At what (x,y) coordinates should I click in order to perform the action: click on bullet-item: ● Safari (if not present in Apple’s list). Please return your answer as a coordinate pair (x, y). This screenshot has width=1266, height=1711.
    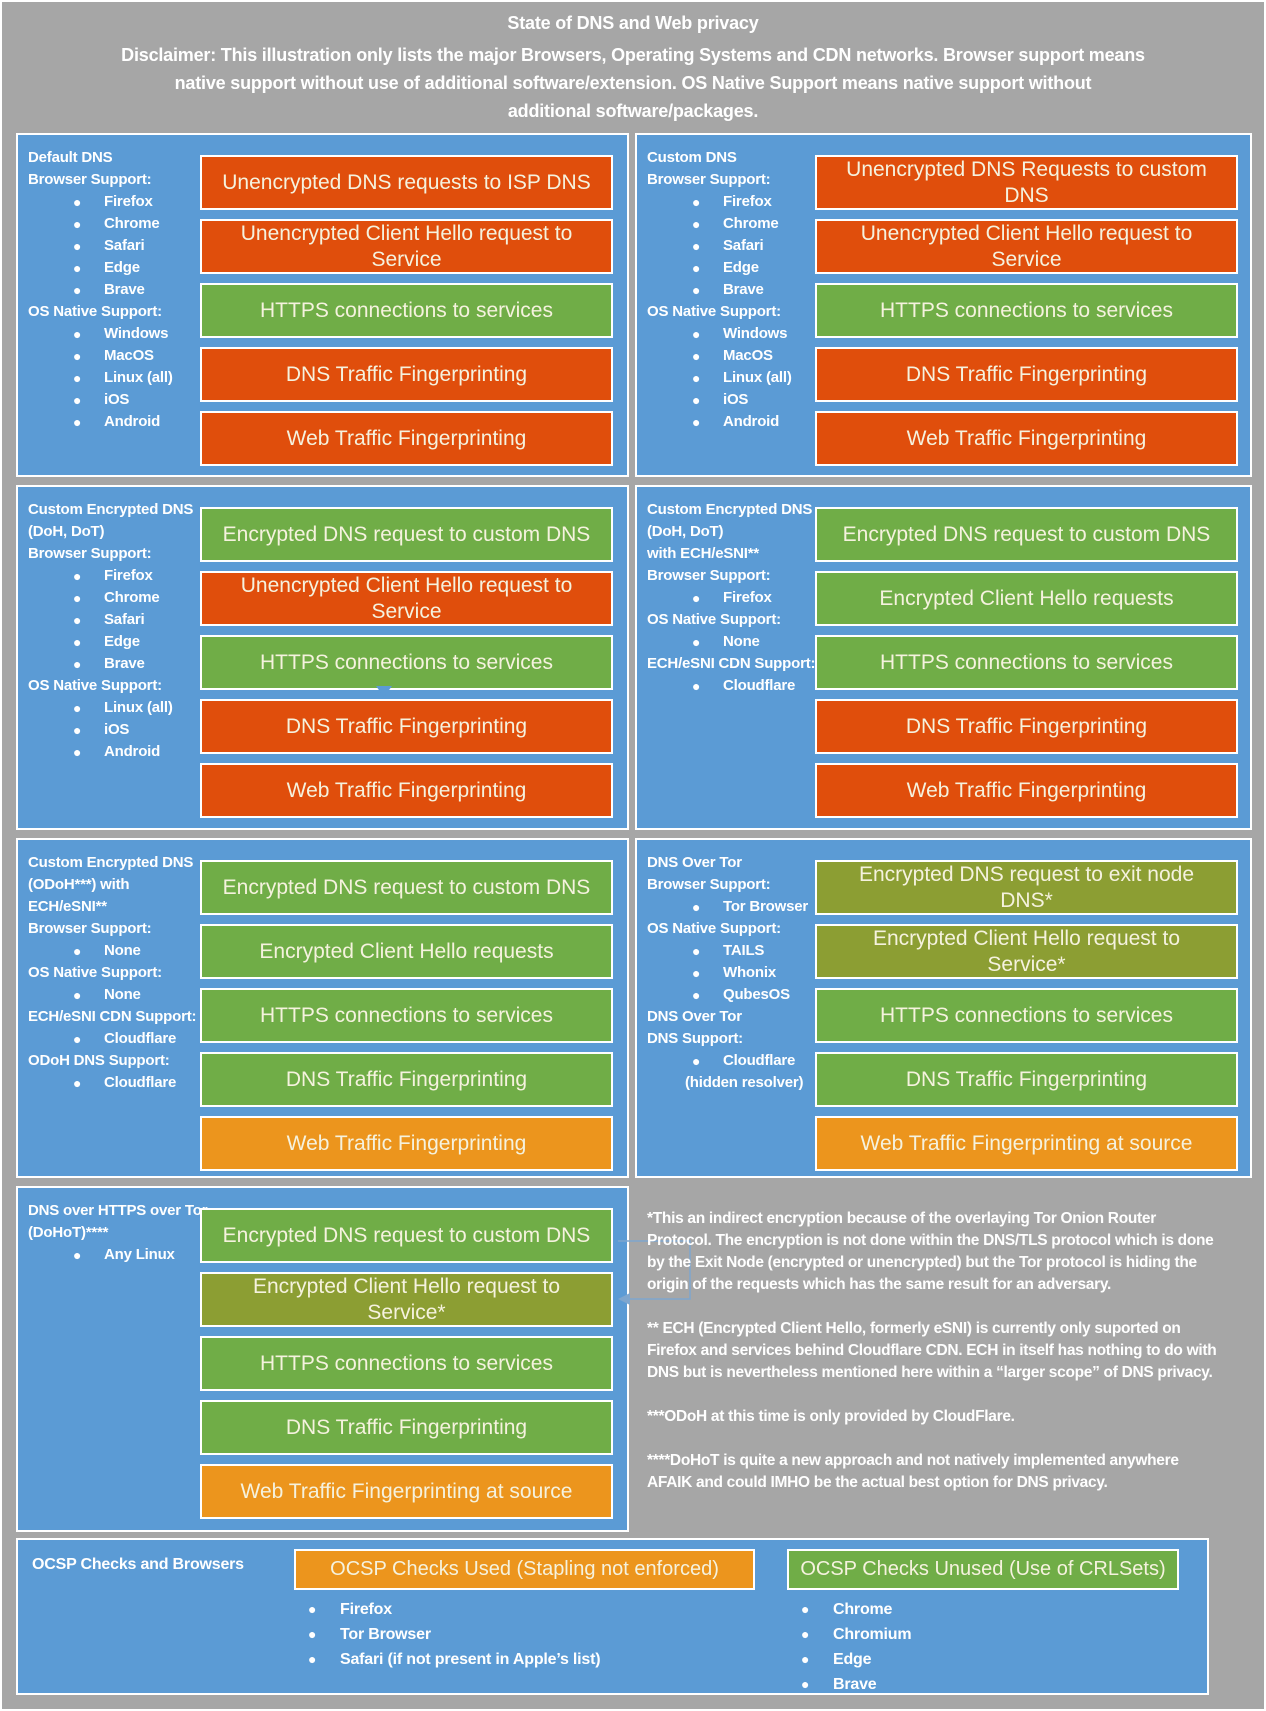
    Looking at the image, I should click on (447, 1659).